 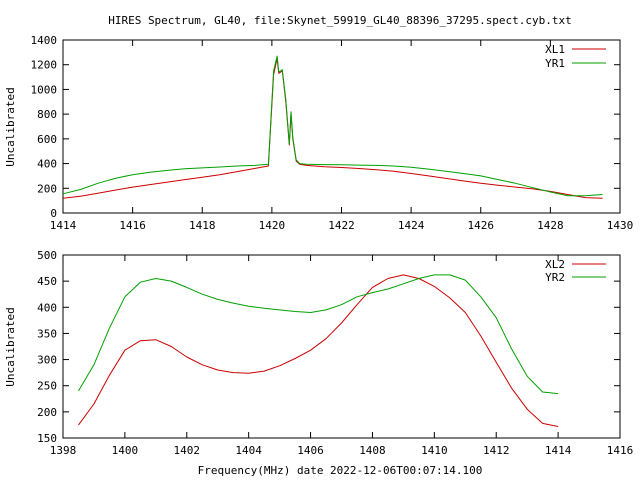 What do you see at coordinates (187, 450) in the screenshot?
I see `x-tick-label: 1402` at bounding box center [187, 450].